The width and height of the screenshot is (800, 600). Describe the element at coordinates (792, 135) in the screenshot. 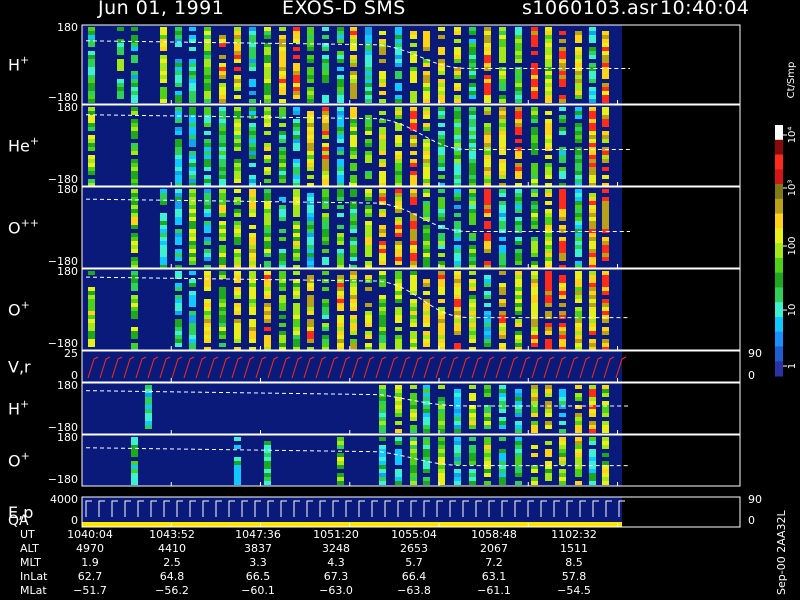

I see `colorbar-tick-label: 10⁴` at that location.